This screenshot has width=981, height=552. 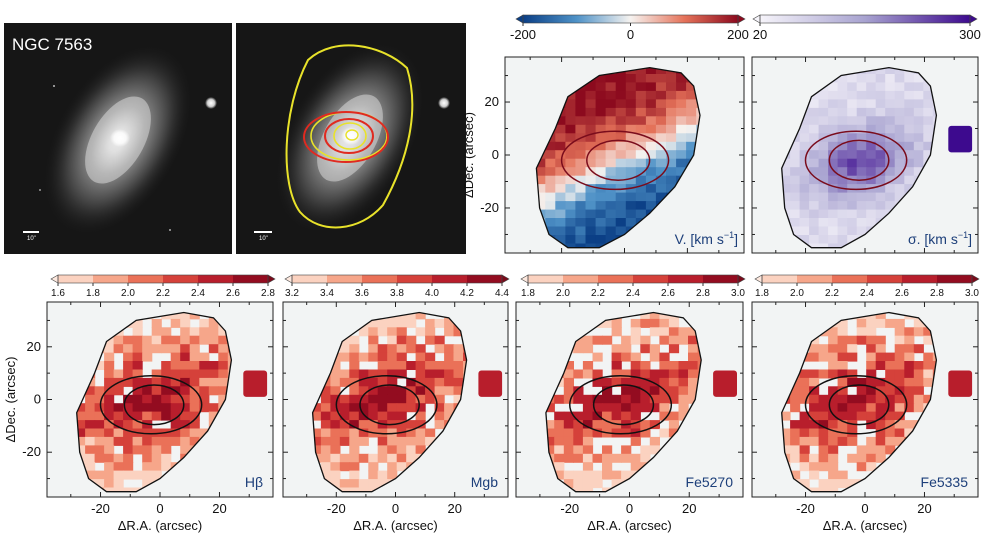 I want to click on colorbar-extend-right, so click(x=741, y=19).